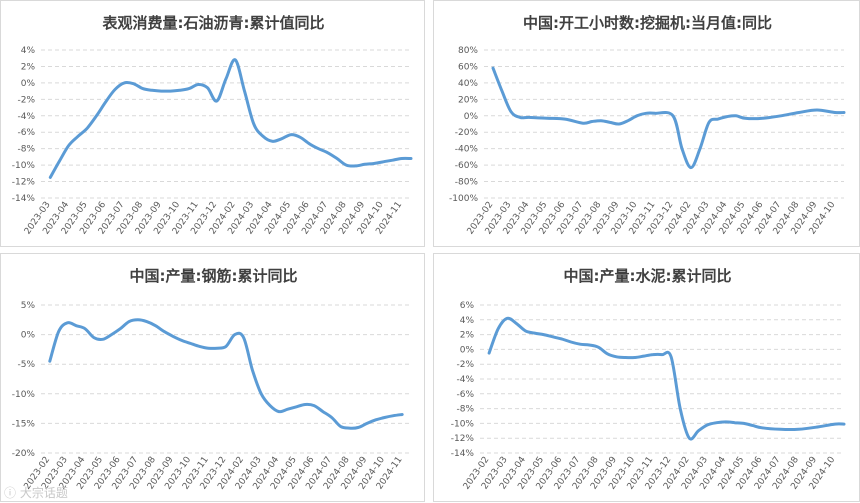 Image resolution: width=860 pixels, height=503 pixels. What do you see at coordinates (24, 424) in the screenshot?
I see `chart-3-ytick-label: -15%` at bounding box center [24, 424].